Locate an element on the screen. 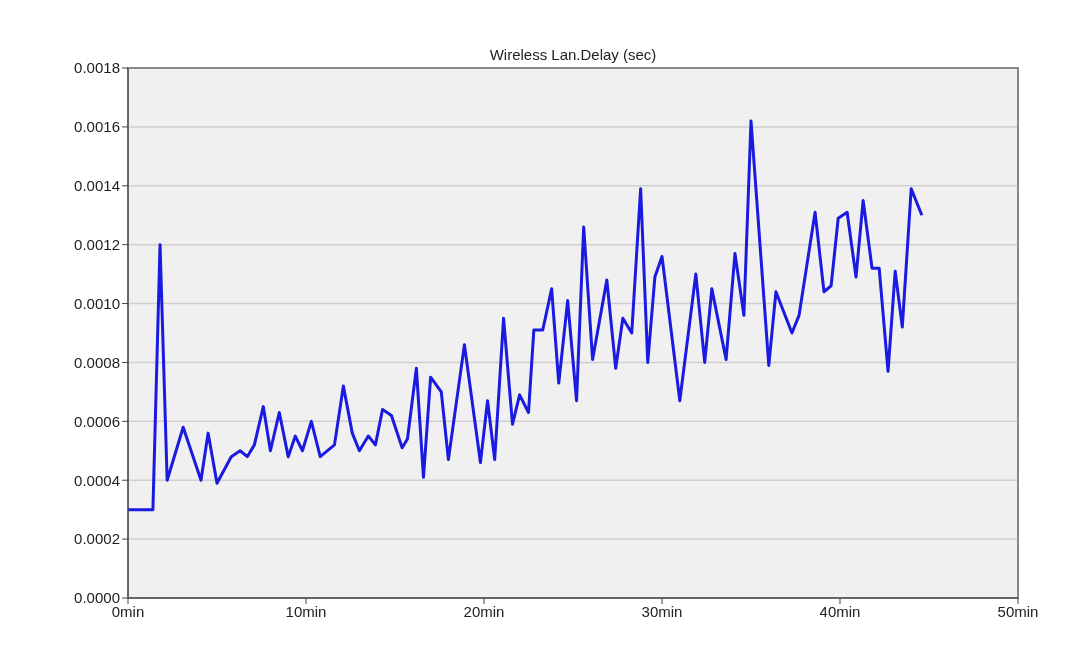  chart-title: Wireless Lan.Delay (sec) is located at coordinates (573, 54).